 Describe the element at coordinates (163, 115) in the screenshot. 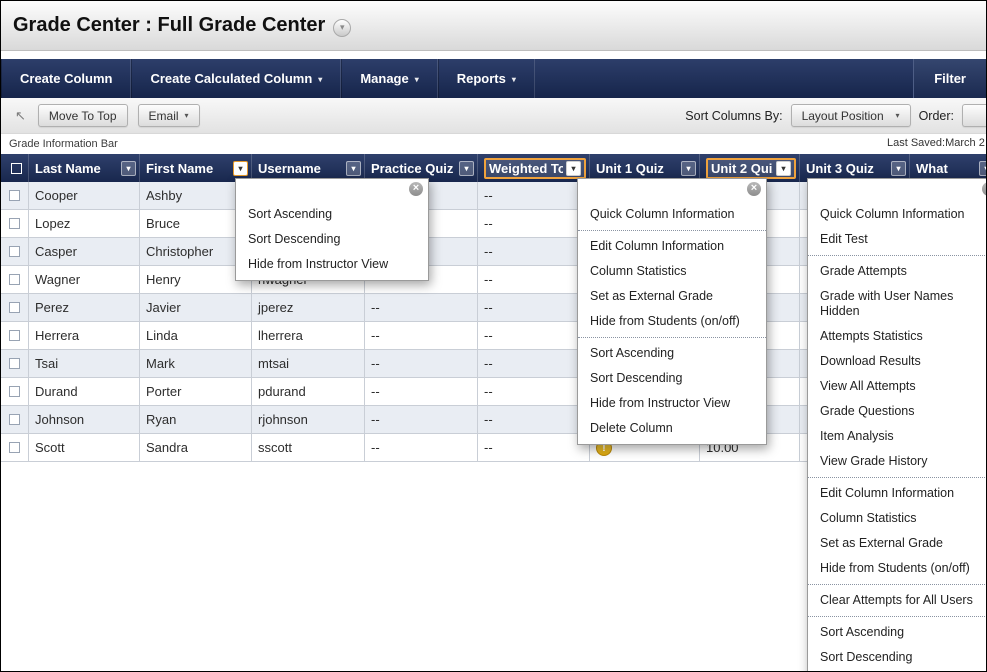

I see `email-label: Email` at that location.